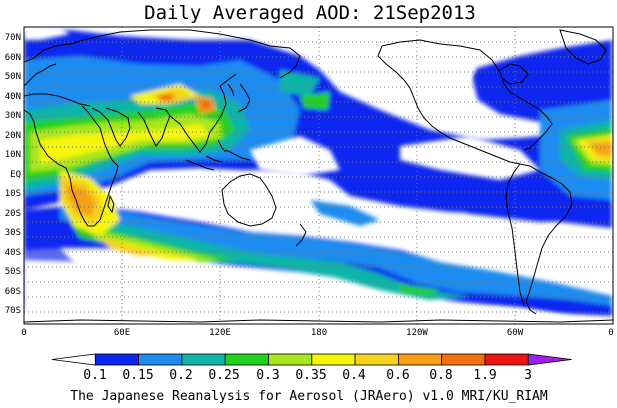 The width and height of the screenshot is (617, 408). I want to click on lat-label: 20S, so click(13, 214).